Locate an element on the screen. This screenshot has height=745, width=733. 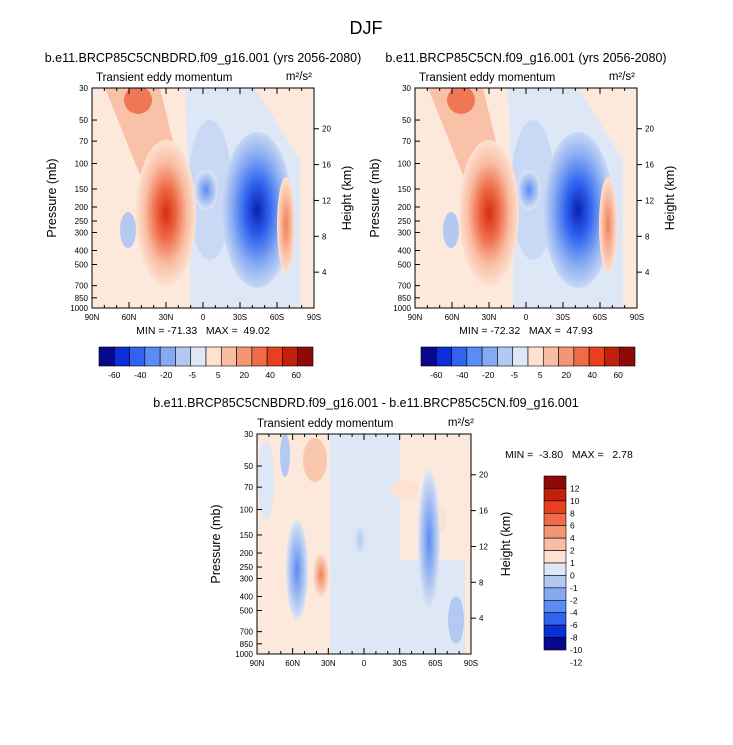
colorbar-label: -4 is located at coordinates (574, 613).